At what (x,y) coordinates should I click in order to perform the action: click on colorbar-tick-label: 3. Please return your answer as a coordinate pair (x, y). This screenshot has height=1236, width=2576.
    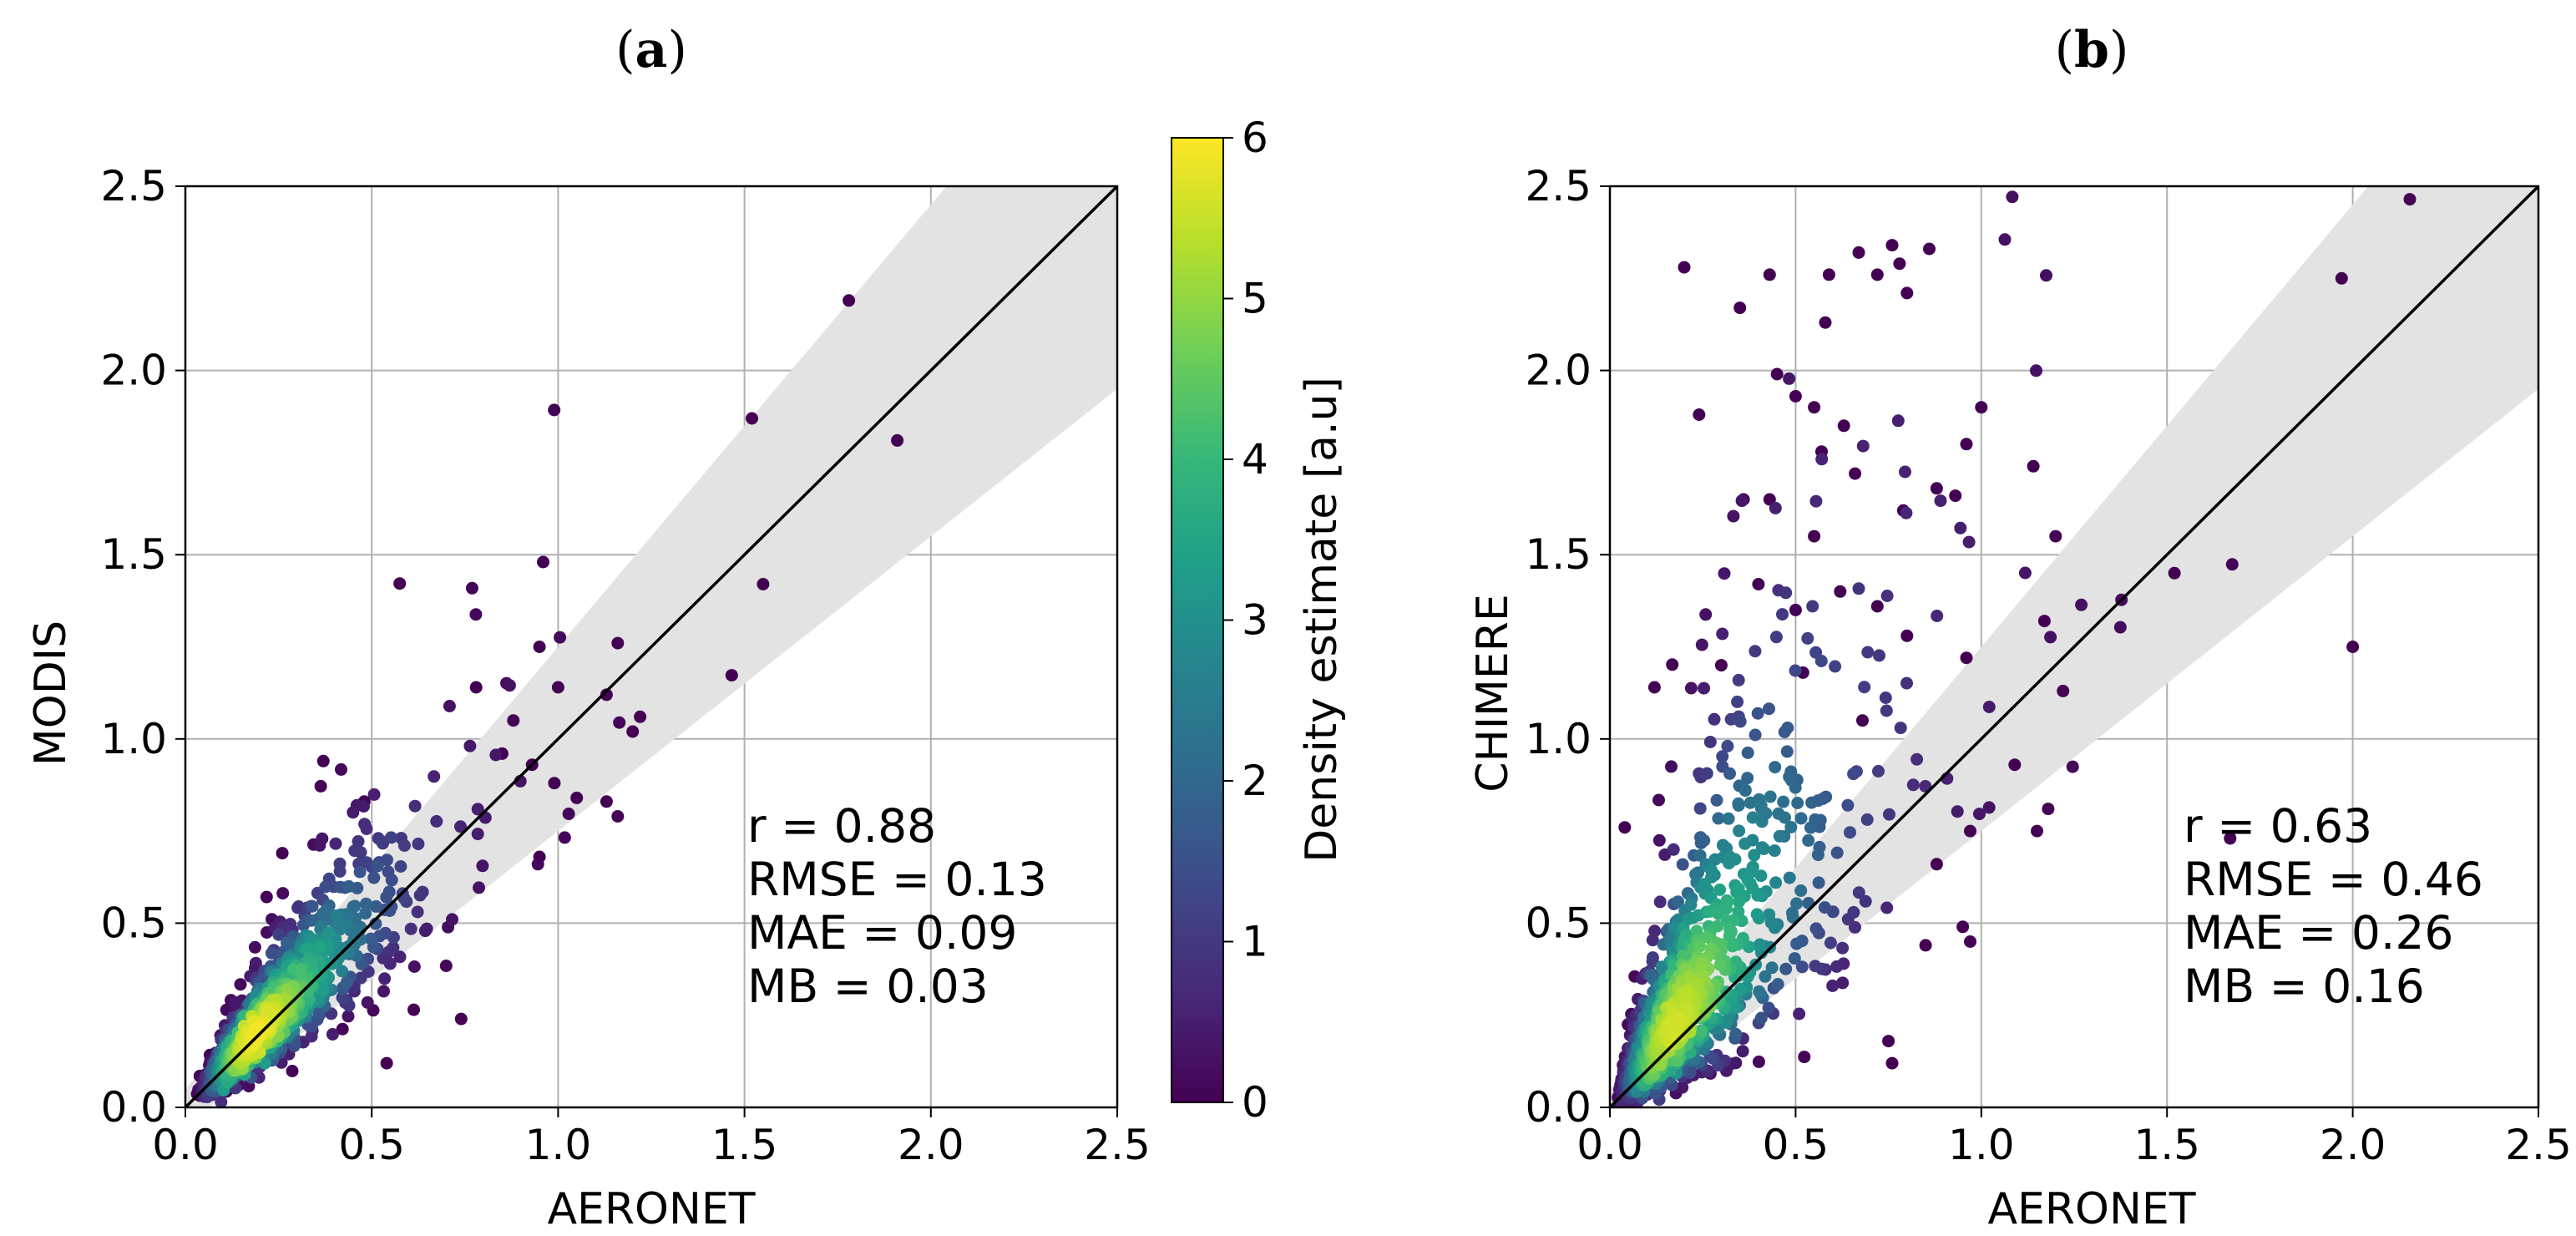
    Looking at the image, I should click on (1255, 620).